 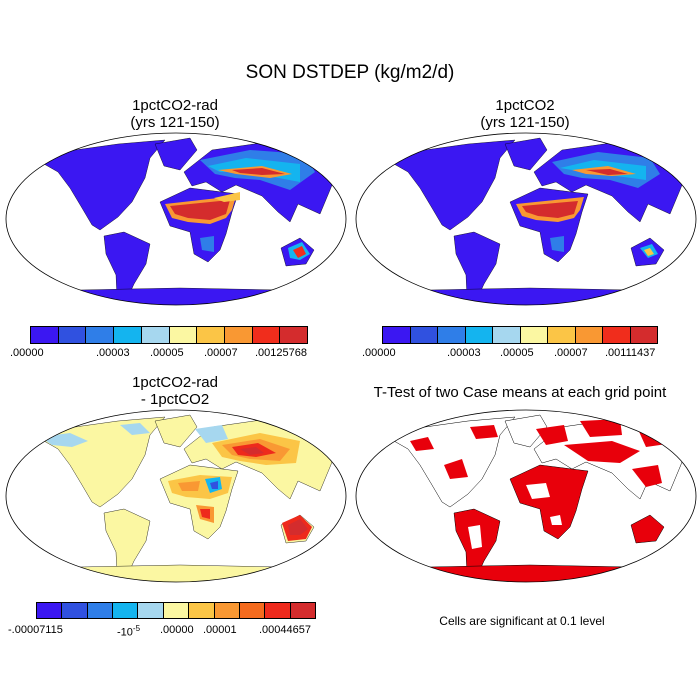 What do you see at coordinates (136, 628) in the screenshot?
I see `tick-exponent: -5` at bounding box center [136, 628].